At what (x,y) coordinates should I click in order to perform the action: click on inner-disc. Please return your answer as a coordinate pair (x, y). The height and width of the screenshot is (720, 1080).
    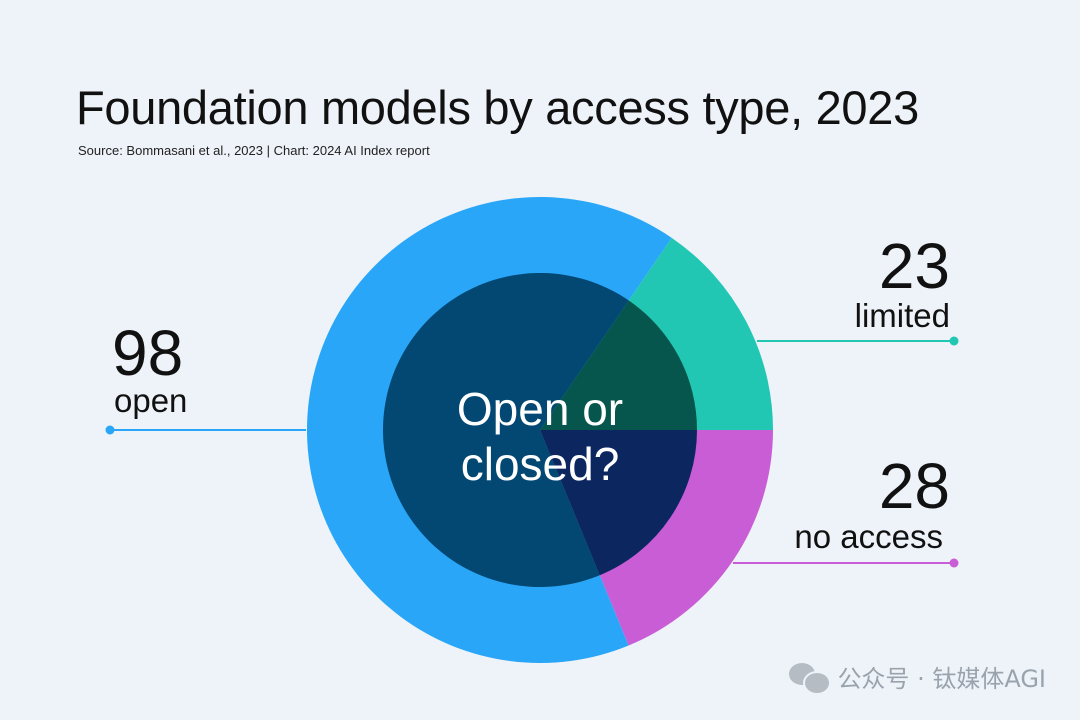
    Looking at the image, I should click on (540, 430).